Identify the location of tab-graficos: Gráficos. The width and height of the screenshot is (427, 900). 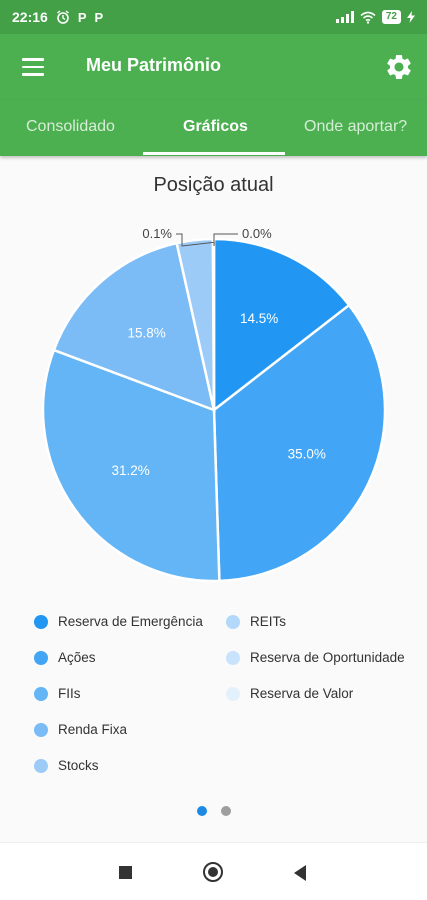
(215, 126).